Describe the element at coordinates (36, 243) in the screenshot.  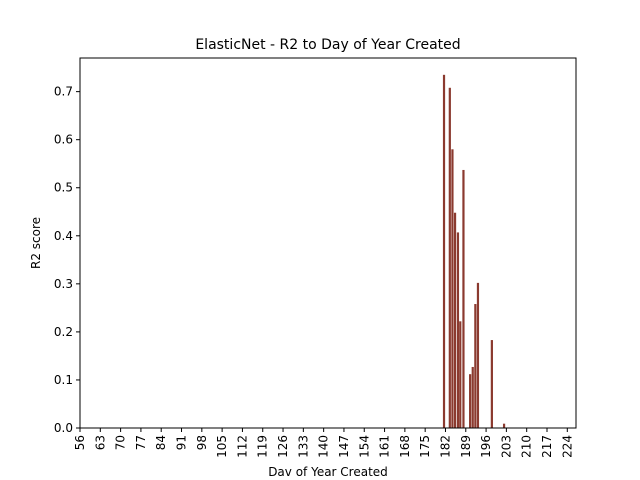
I see `y-axis-label: R2 score` at that location.